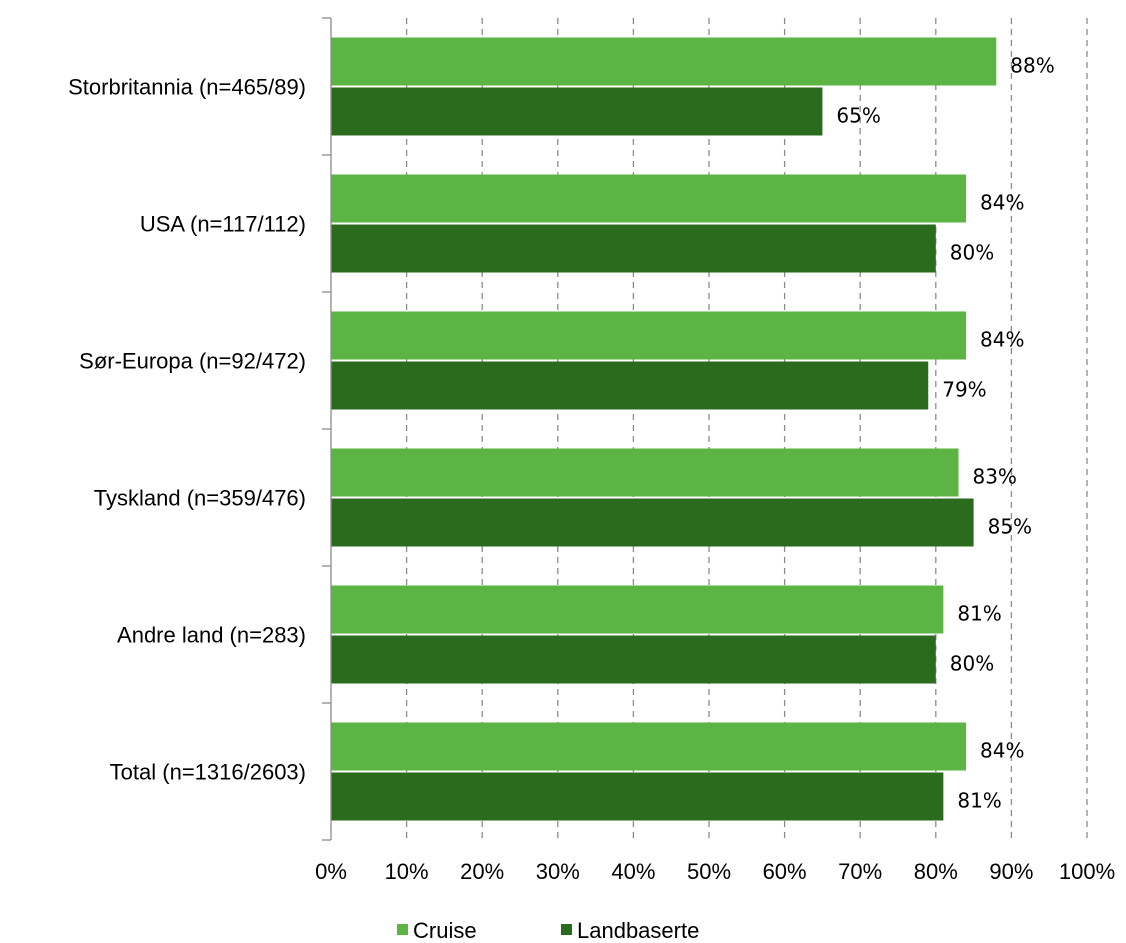 The height and width of the screenshot is (943, 1126). I want to click on data-label: 65%, so click(858, 116).